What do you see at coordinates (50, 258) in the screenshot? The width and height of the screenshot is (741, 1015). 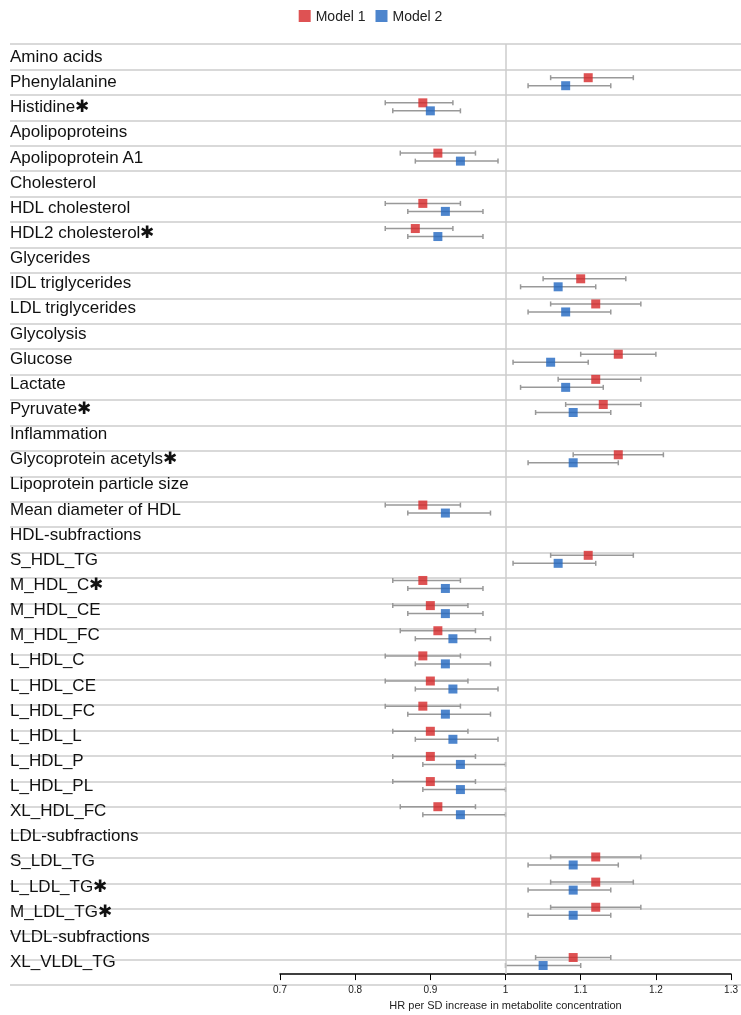 I see `y-tick-label: Glycerides` at bounding box center [50, 258].